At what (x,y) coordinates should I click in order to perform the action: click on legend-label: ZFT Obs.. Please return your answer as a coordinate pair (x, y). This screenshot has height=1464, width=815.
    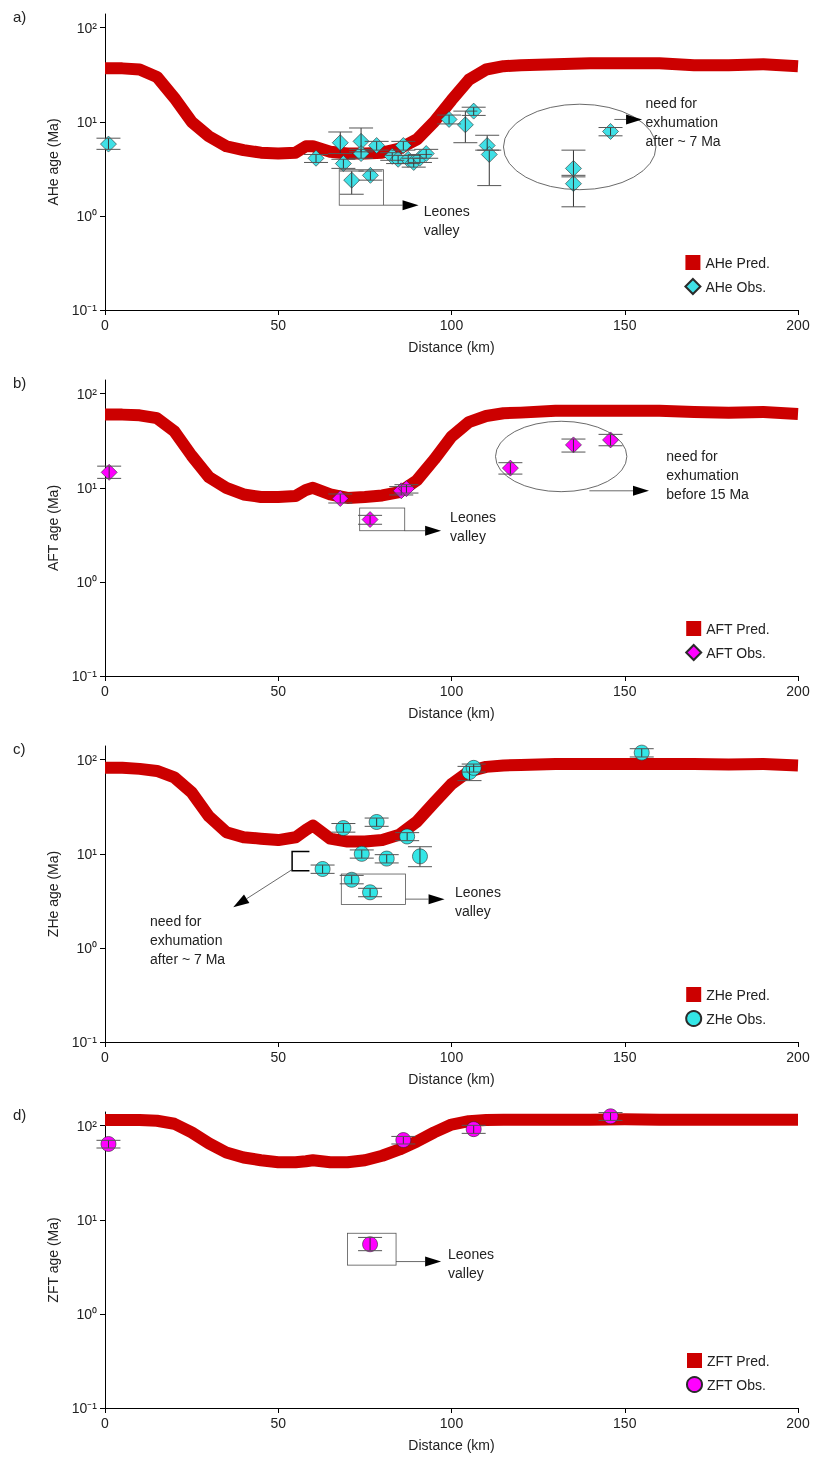
    Looking at the image, I should click on (736, 1384).